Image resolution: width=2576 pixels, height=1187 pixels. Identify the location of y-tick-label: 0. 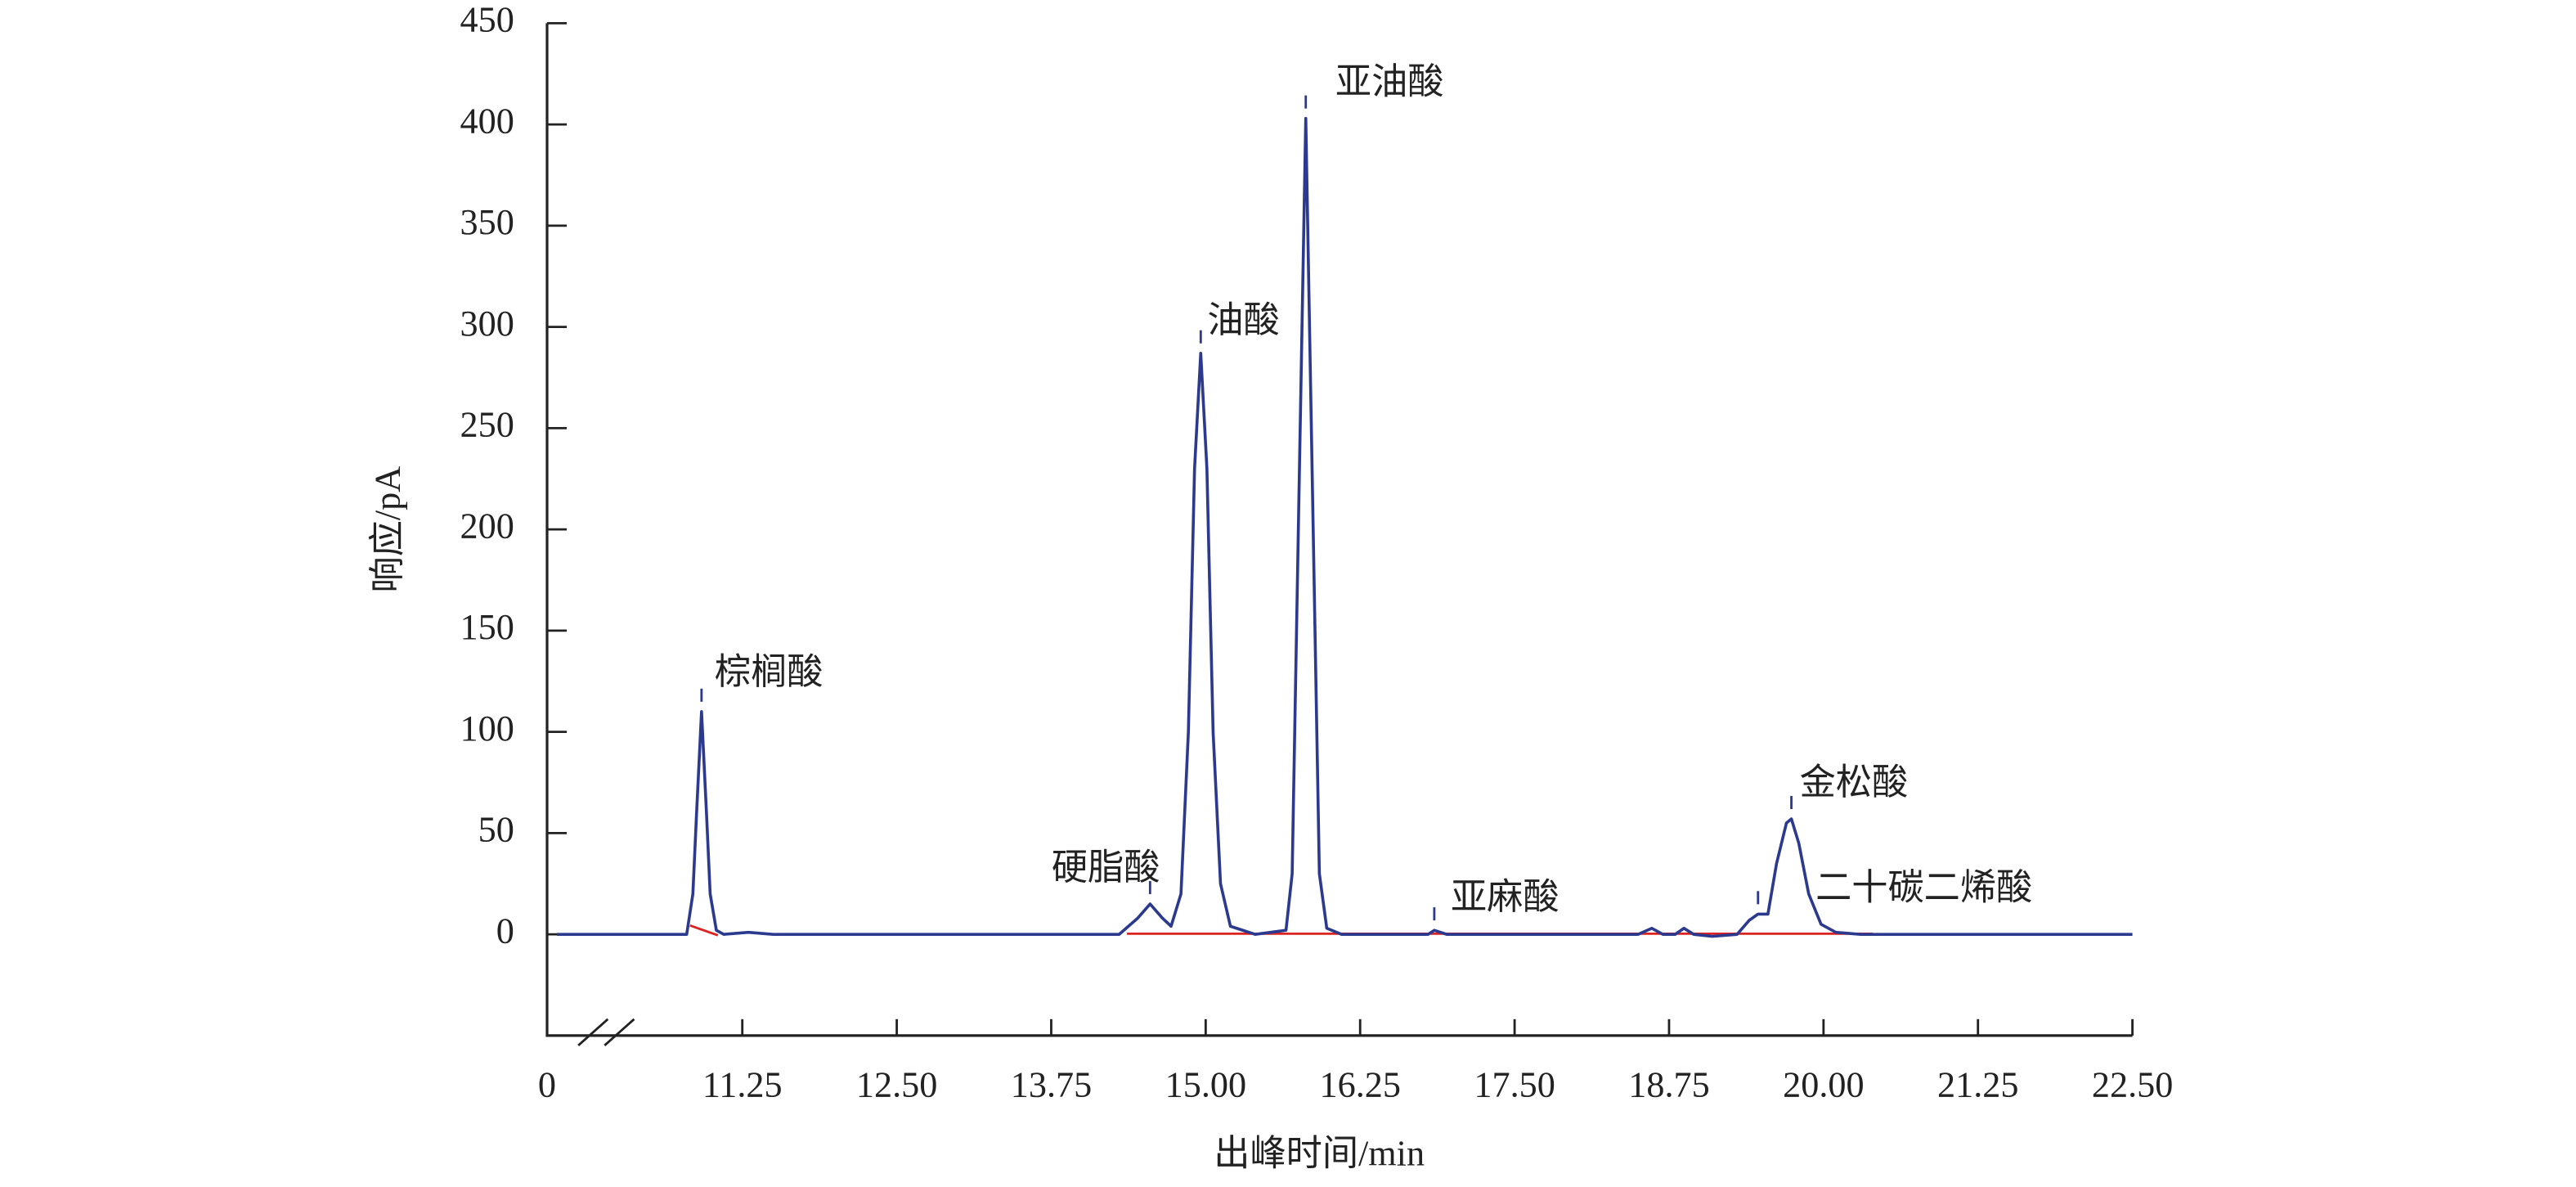
(505, 931).